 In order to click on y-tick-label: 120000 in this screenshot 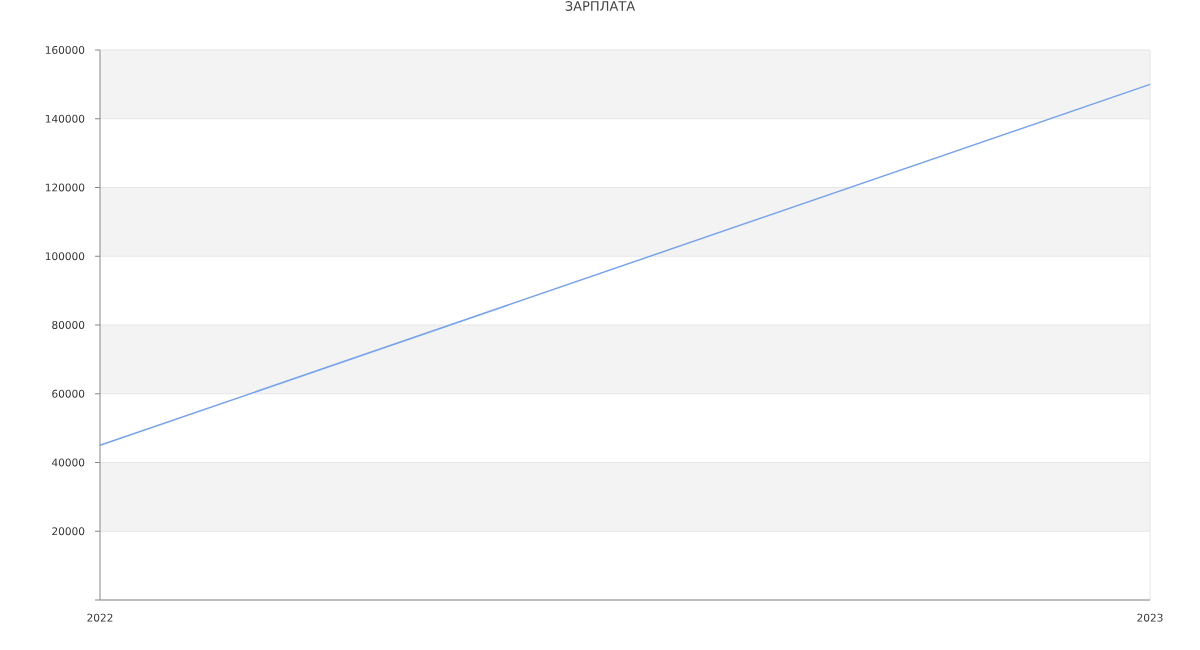, I will do `click(65, 187)`.